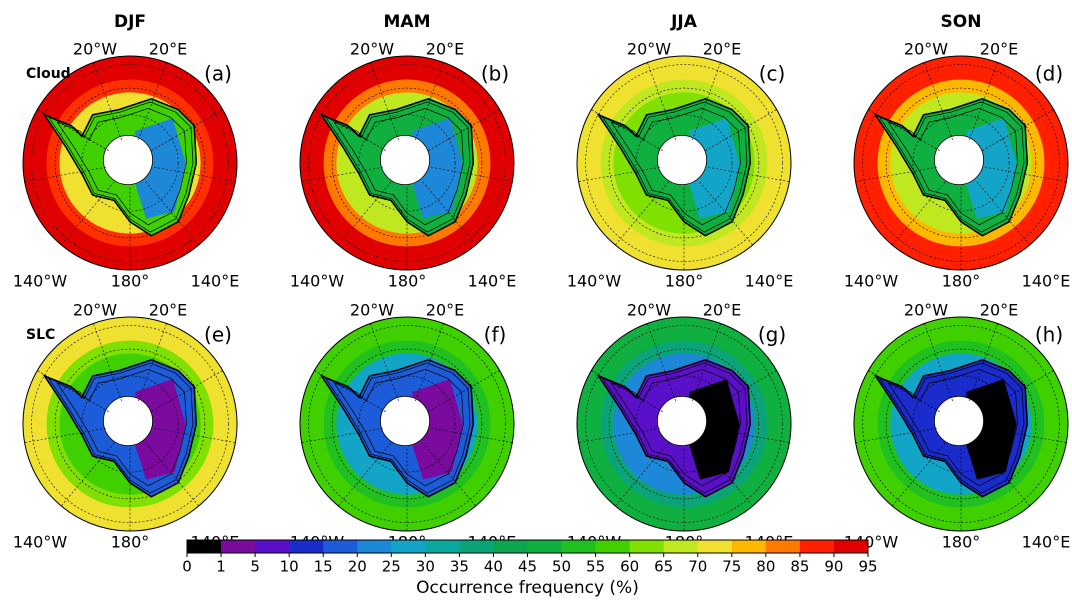 The height and width of the screenshot is (602, 1072). What do you see at coordinates (407, 22) in the screenshot?
I see `column-title: MAM` at bounding box center [407, 22].